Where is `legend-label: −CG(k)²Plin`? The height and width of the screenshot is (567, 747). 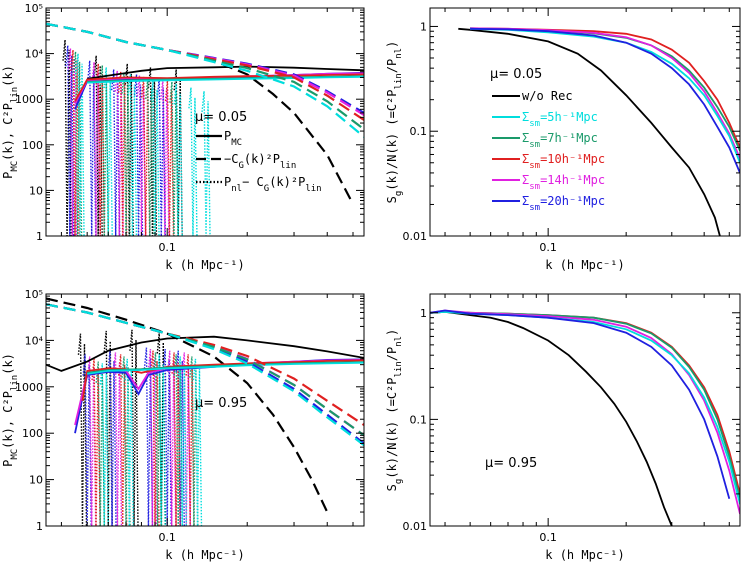
legend-label: −CG(k)²Plin is located at coordinates (260, 161).